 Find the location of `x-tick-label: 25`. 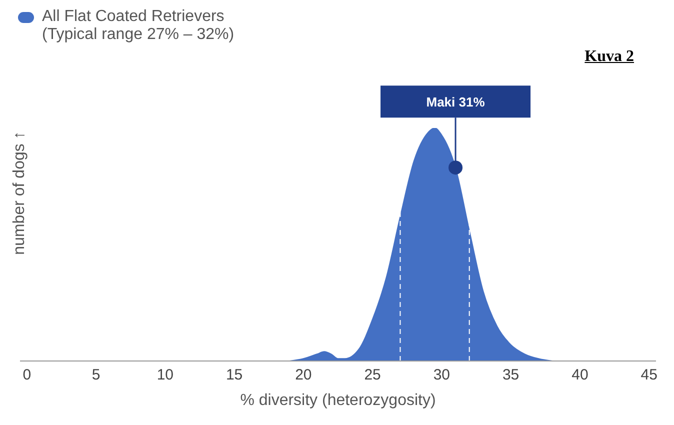

x-tick-label: 25 is located at coordinates (372, 375).